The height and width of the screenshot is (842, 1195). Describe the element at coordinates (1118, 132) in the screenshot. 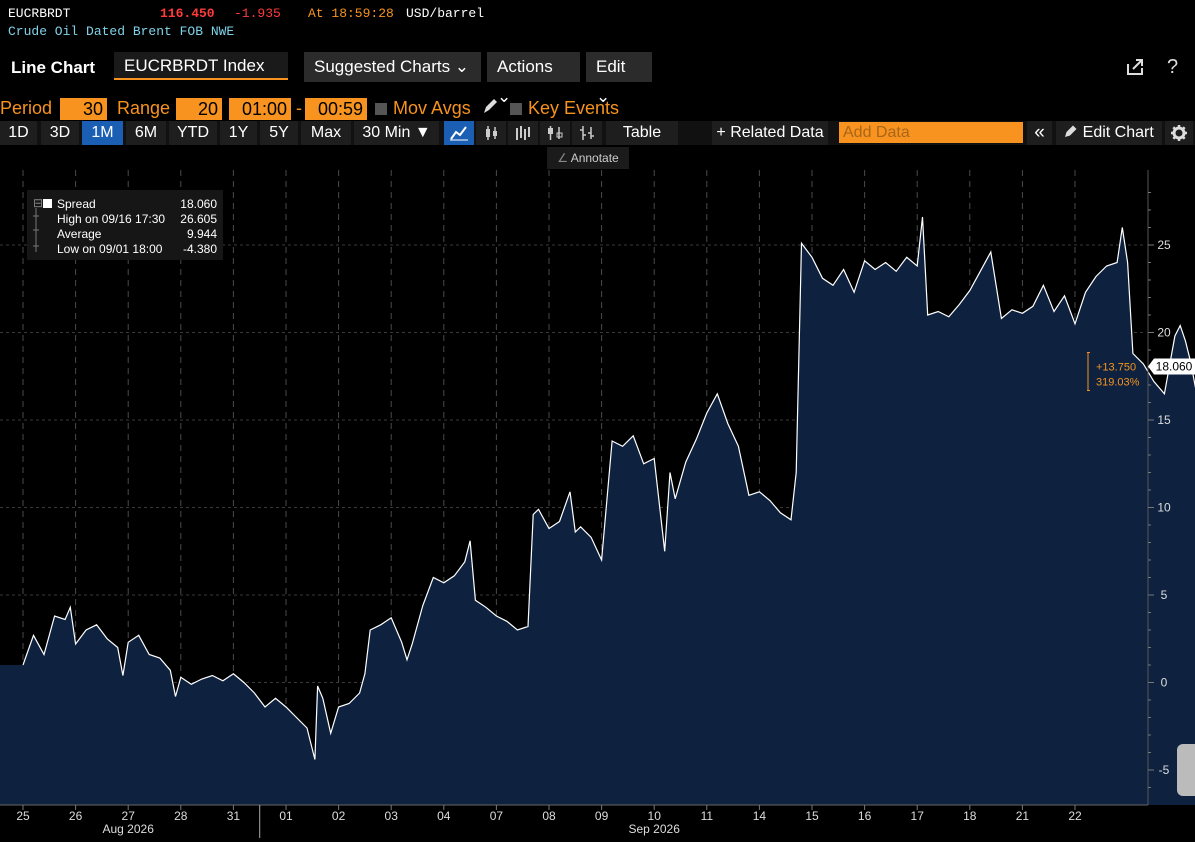

I see `edit-chart-label: Edit Chart` at that location.